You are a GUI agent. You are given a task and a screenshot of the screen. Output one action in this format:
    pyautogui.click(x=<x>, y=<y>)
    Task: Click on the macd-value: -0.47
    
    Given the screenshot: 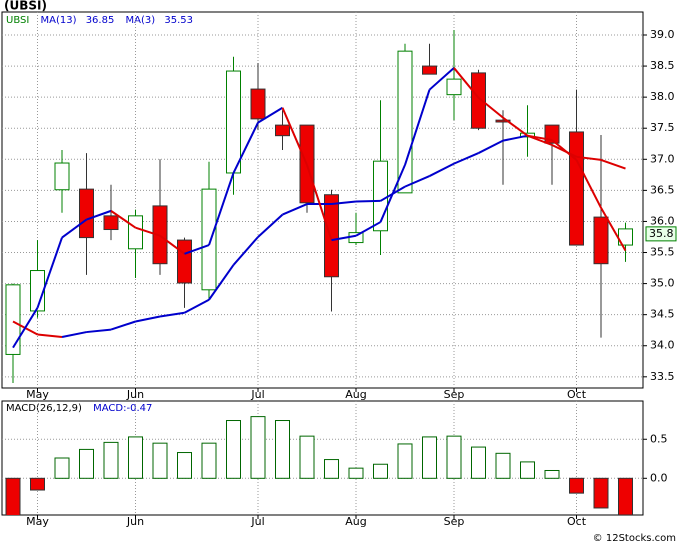 What is the action you would take?
    pyautogui.click(x=140, y=408)
    